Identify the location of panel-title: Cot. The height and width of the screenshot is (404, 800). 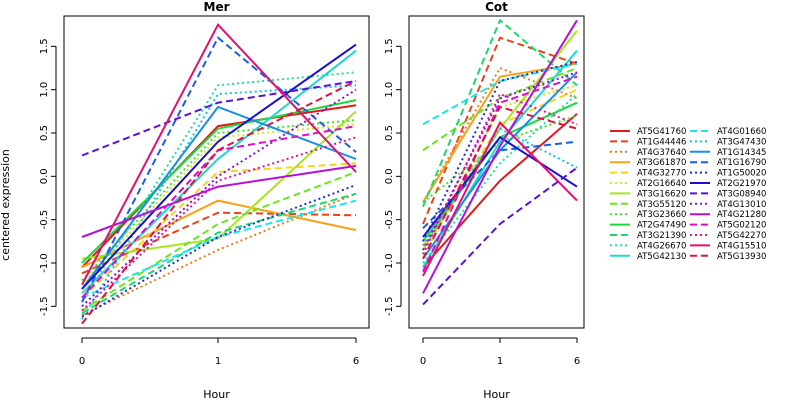
(496, 7).